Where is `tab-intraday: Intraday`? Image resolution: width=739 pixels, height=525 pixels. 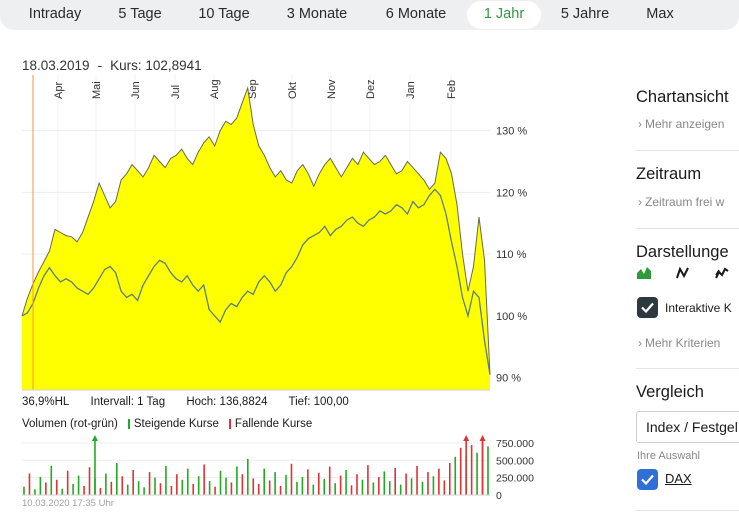 tab-intraday: Intraday is located at coordinates (55, 14).